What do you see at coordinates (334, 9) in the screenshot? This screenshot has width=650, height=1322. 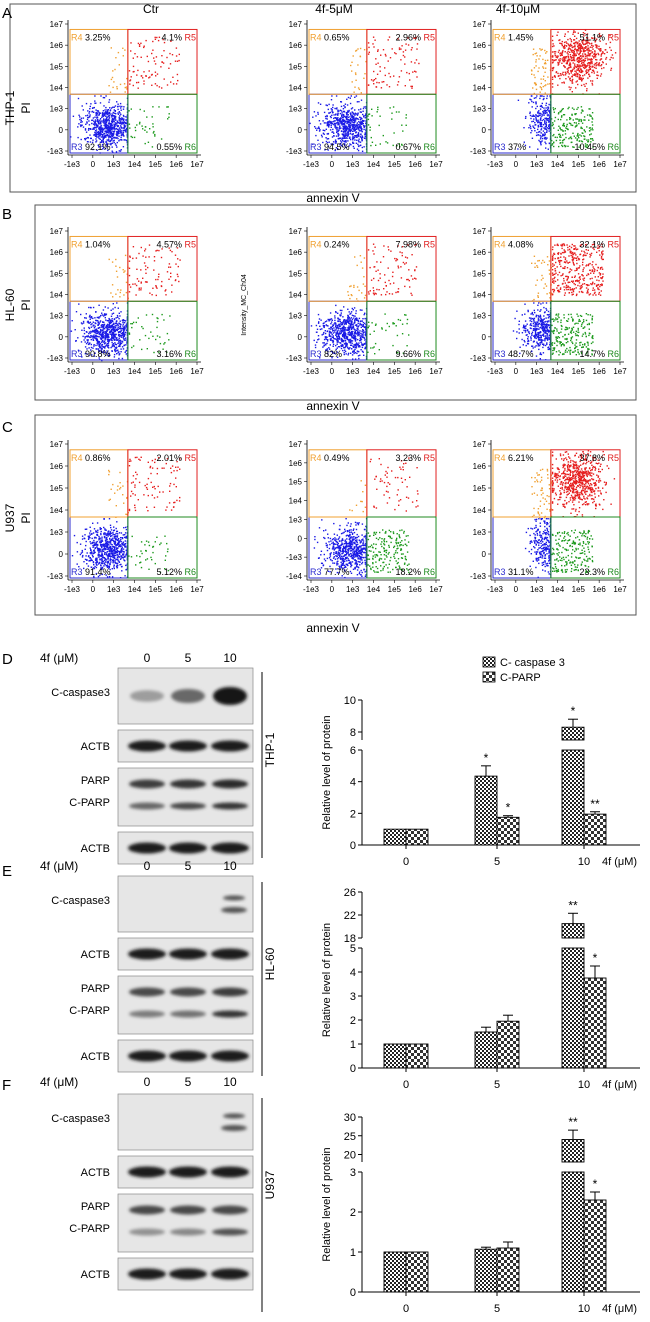 I see `plot-title: 4f-5μM` at bounding box center [334, 9].